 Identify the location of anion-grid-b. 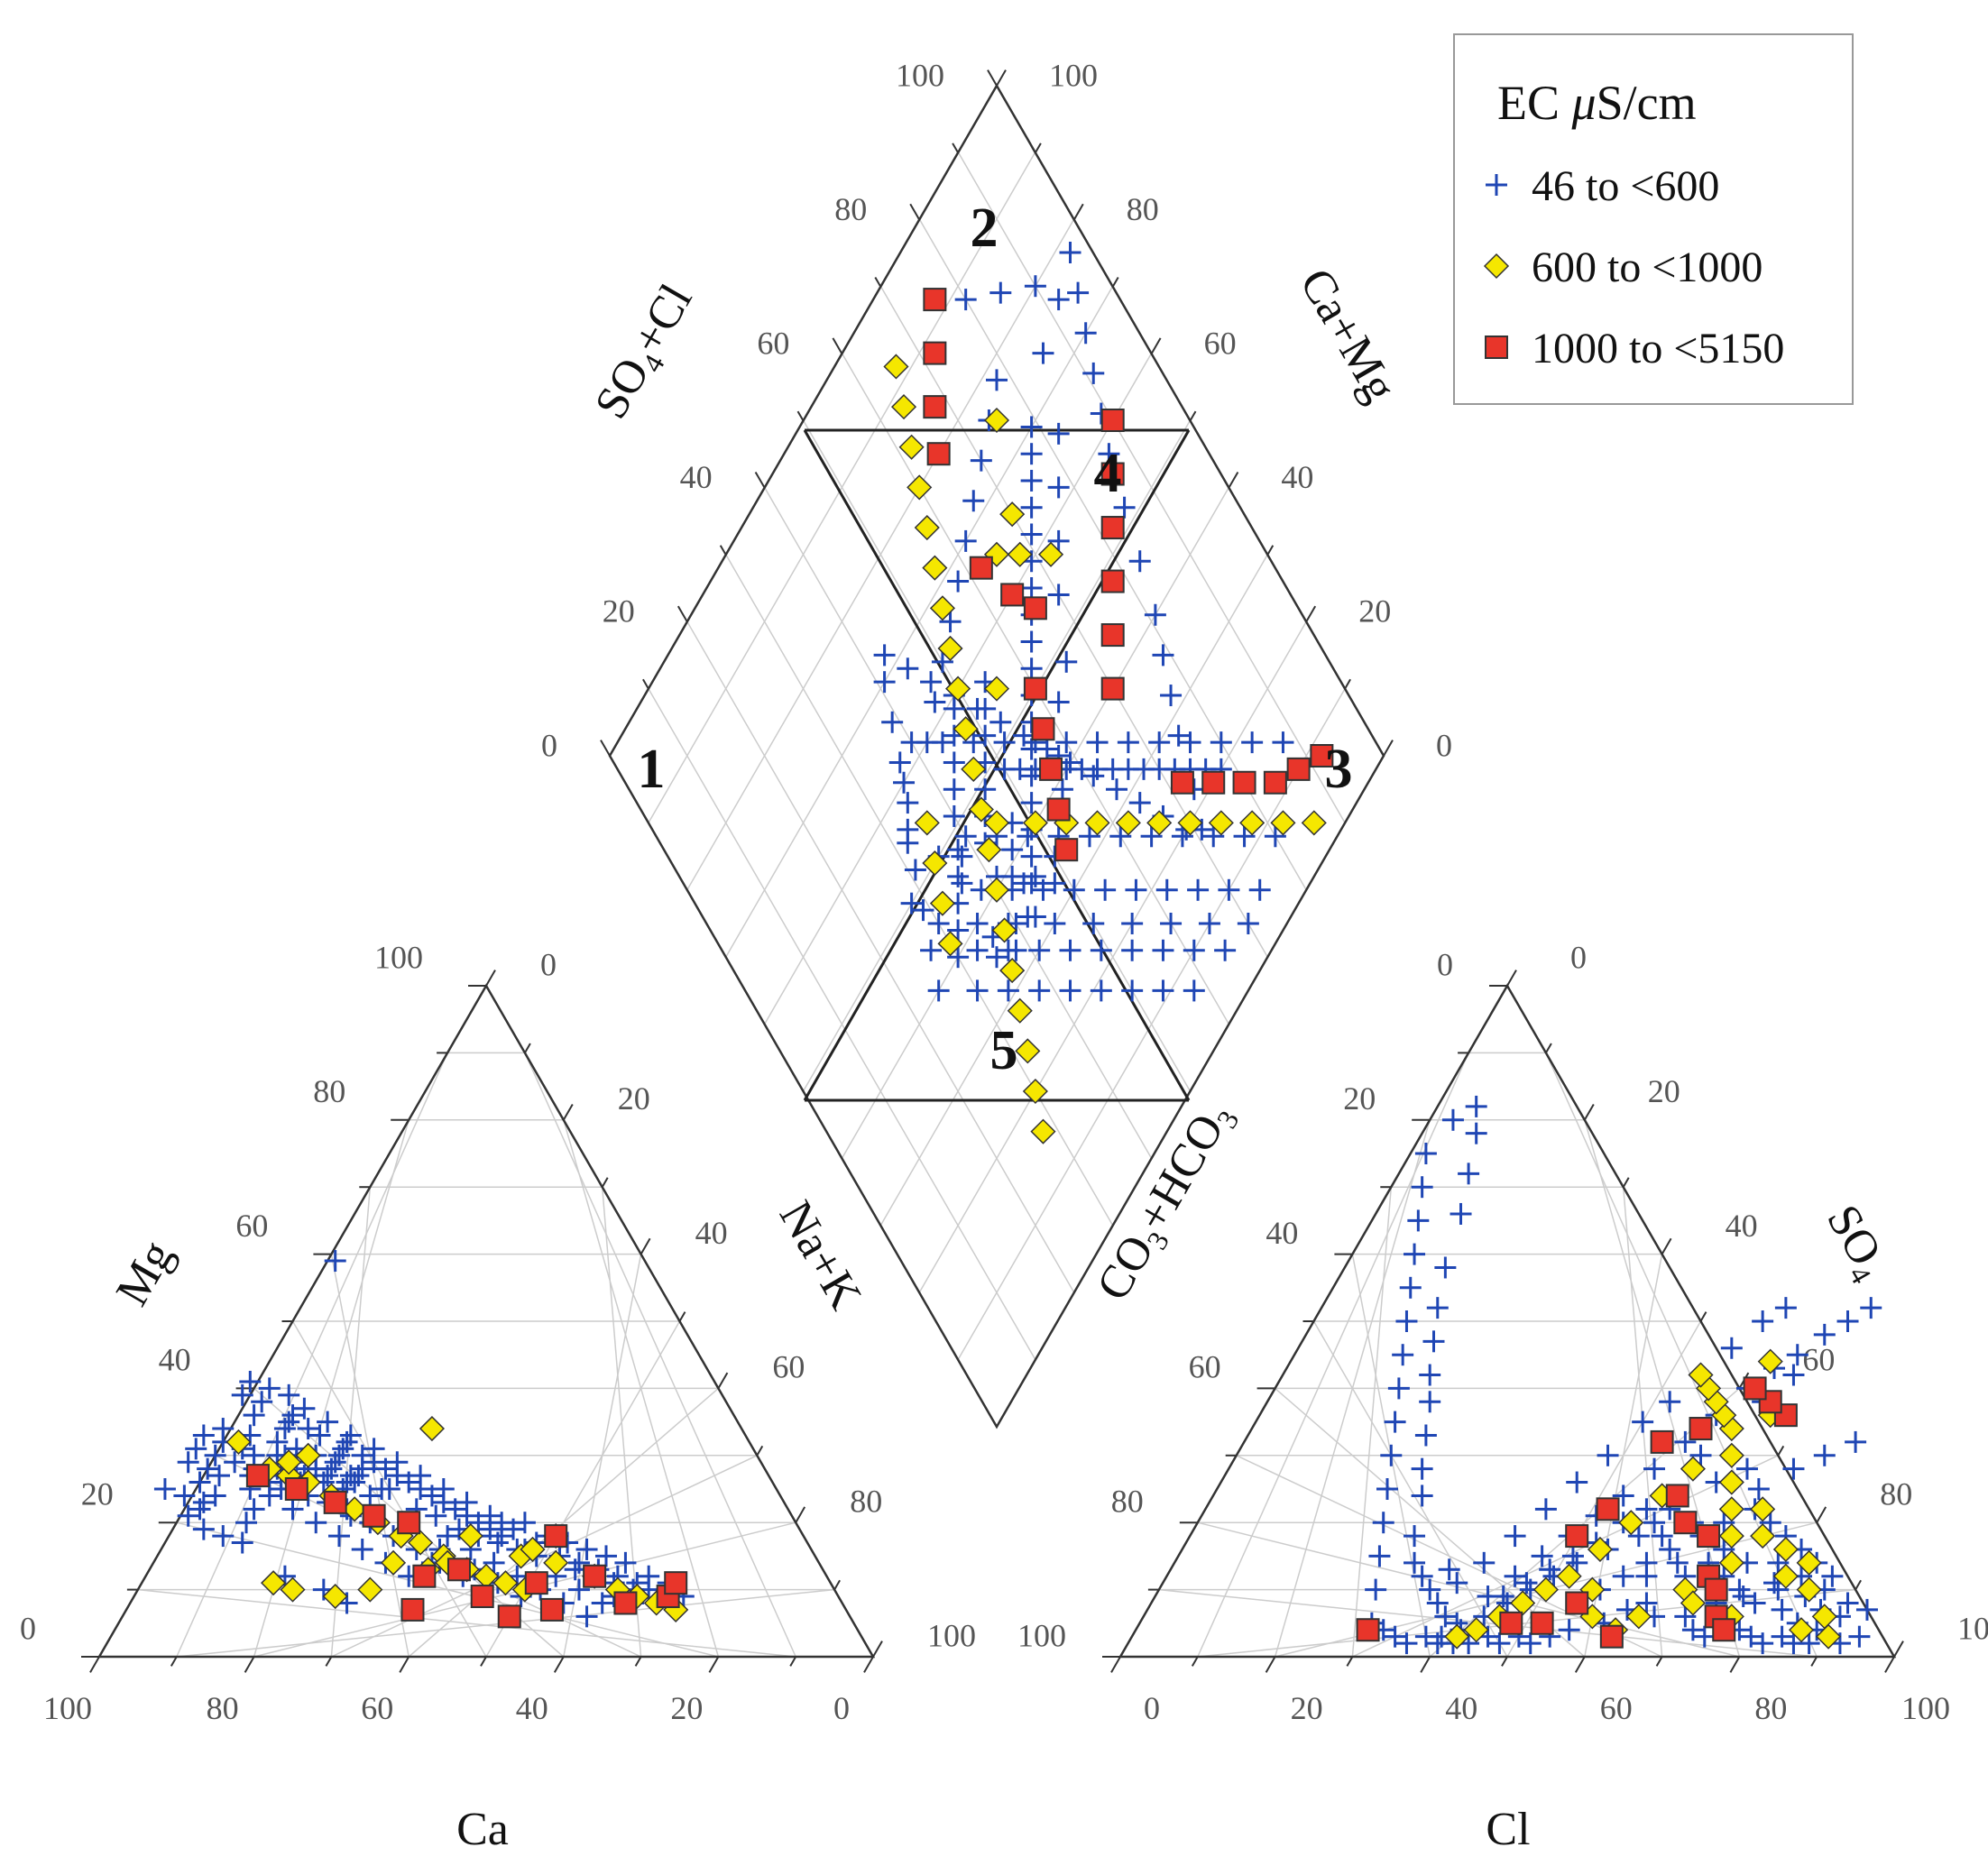
(1604, 1489).